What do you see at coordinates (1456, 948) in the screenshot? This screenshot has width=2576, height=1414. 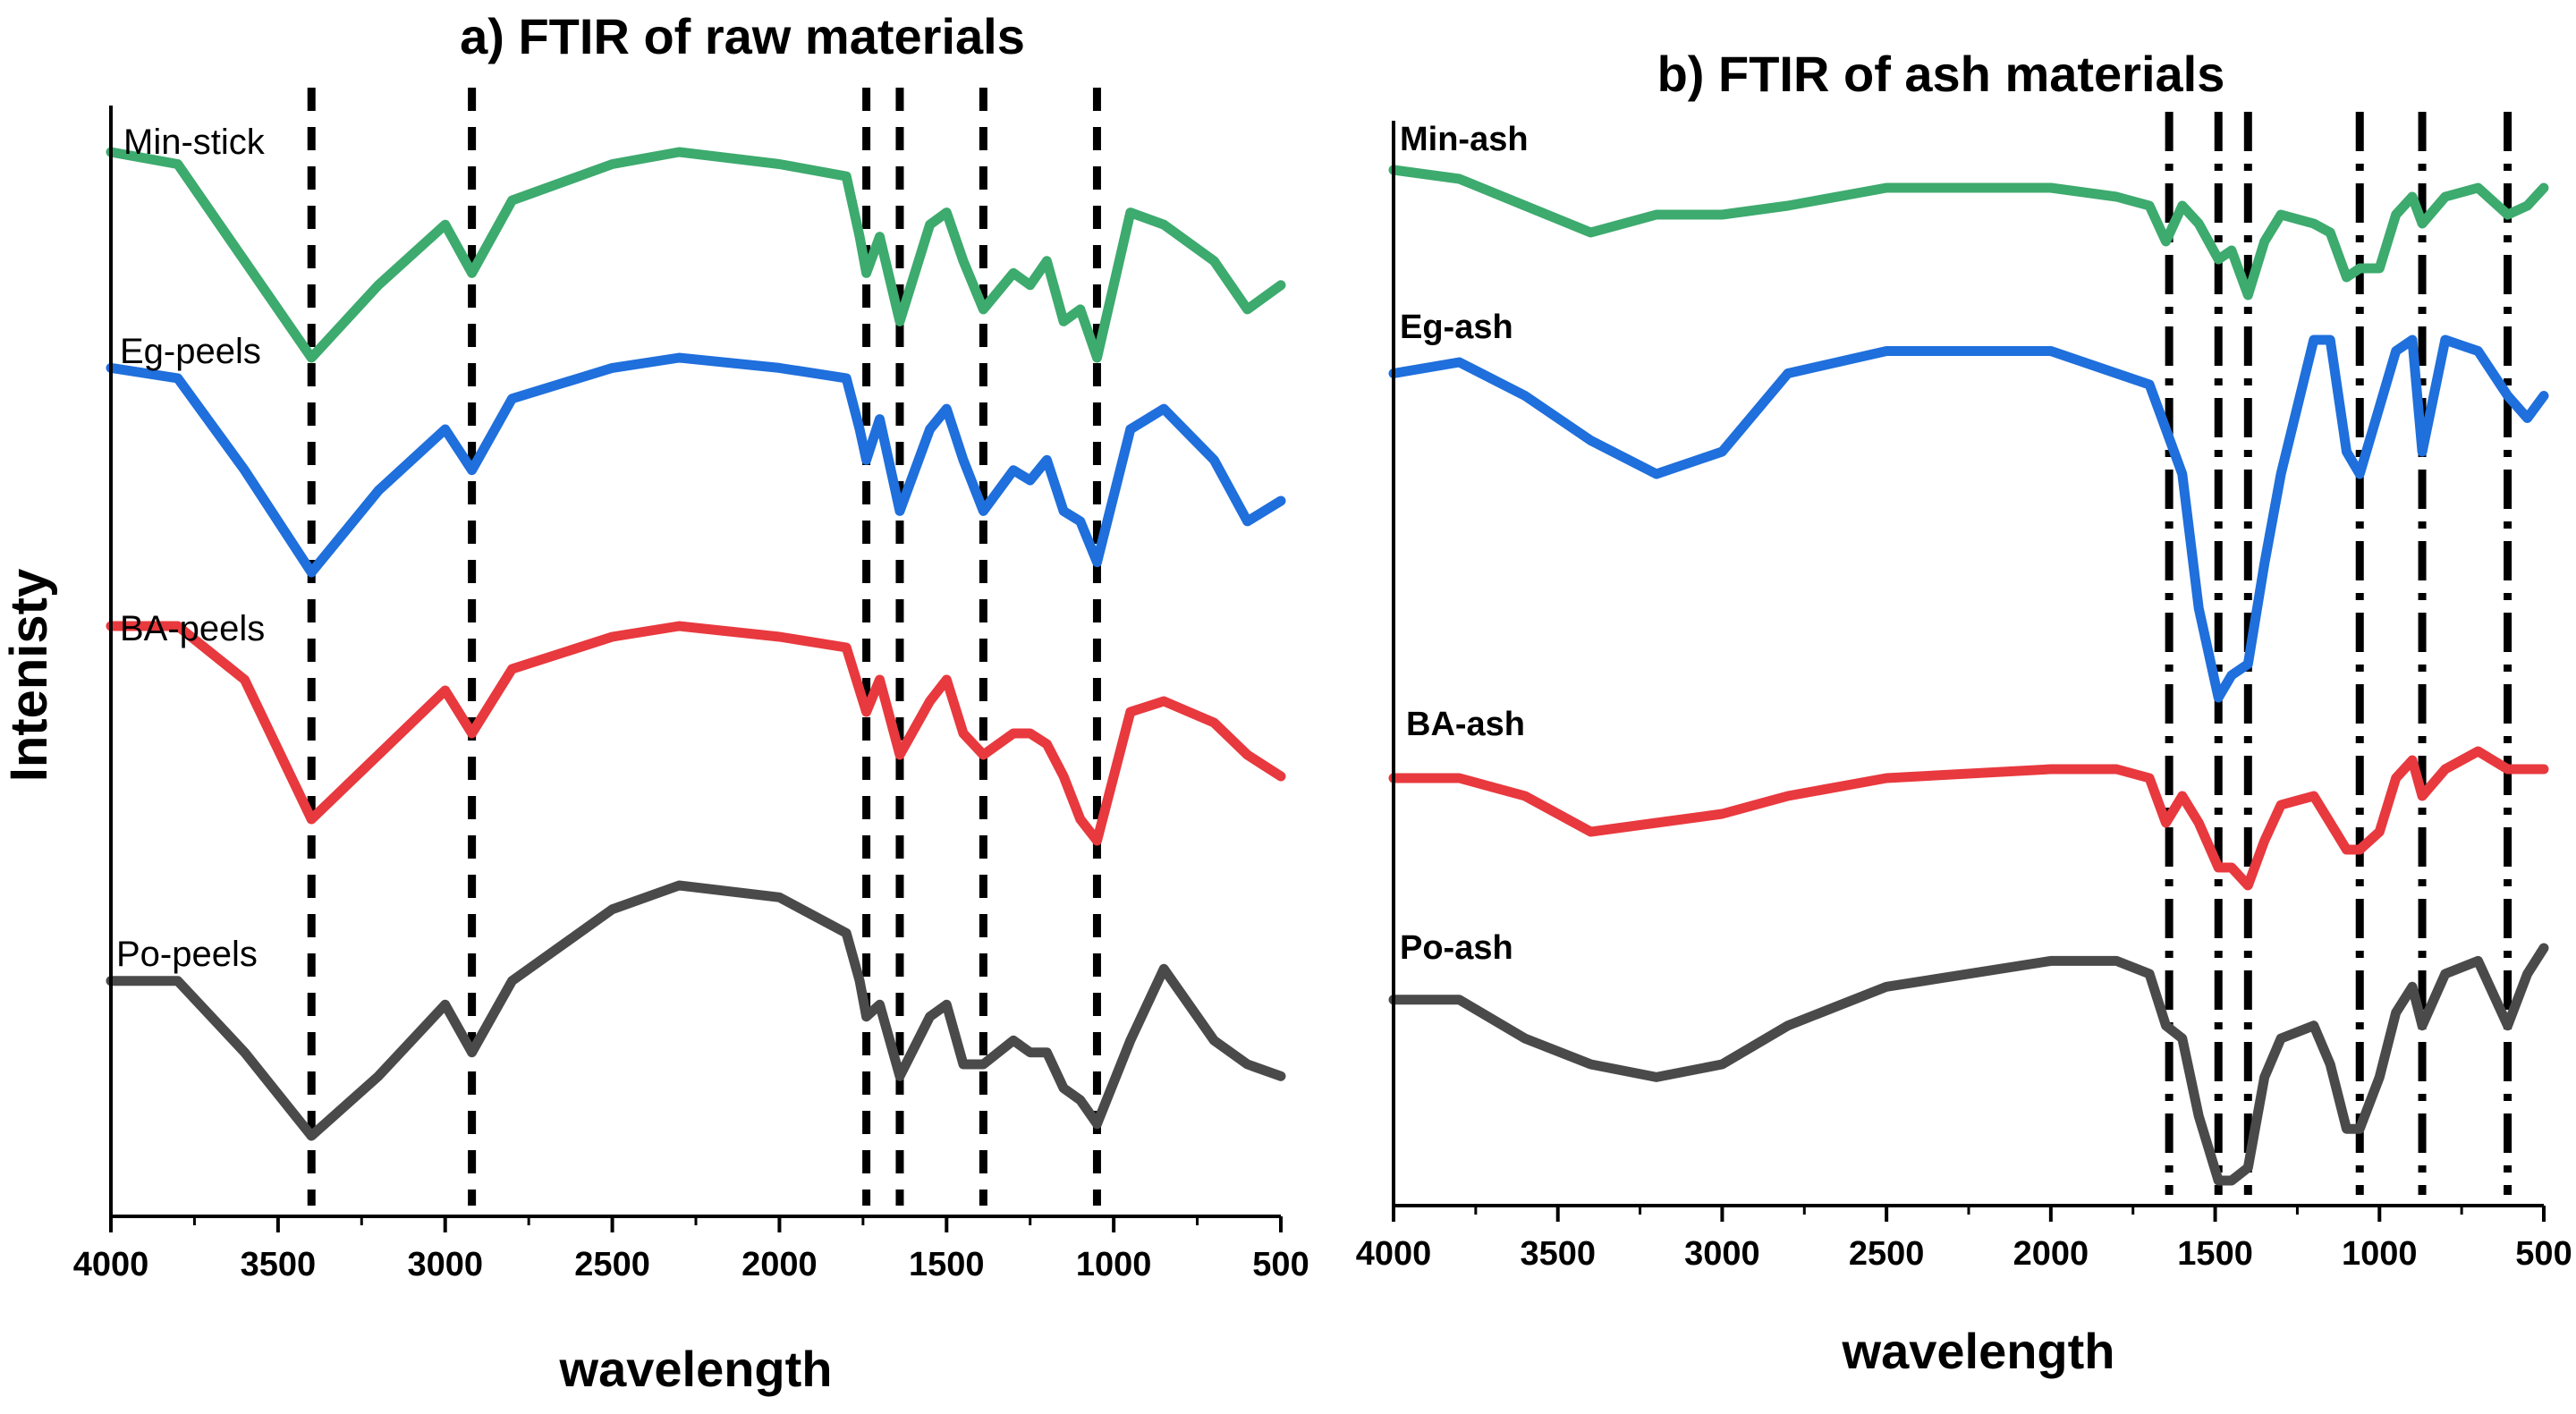 I see `series-label-po-ash: Po-ash` at bounding box center [1456, 948].